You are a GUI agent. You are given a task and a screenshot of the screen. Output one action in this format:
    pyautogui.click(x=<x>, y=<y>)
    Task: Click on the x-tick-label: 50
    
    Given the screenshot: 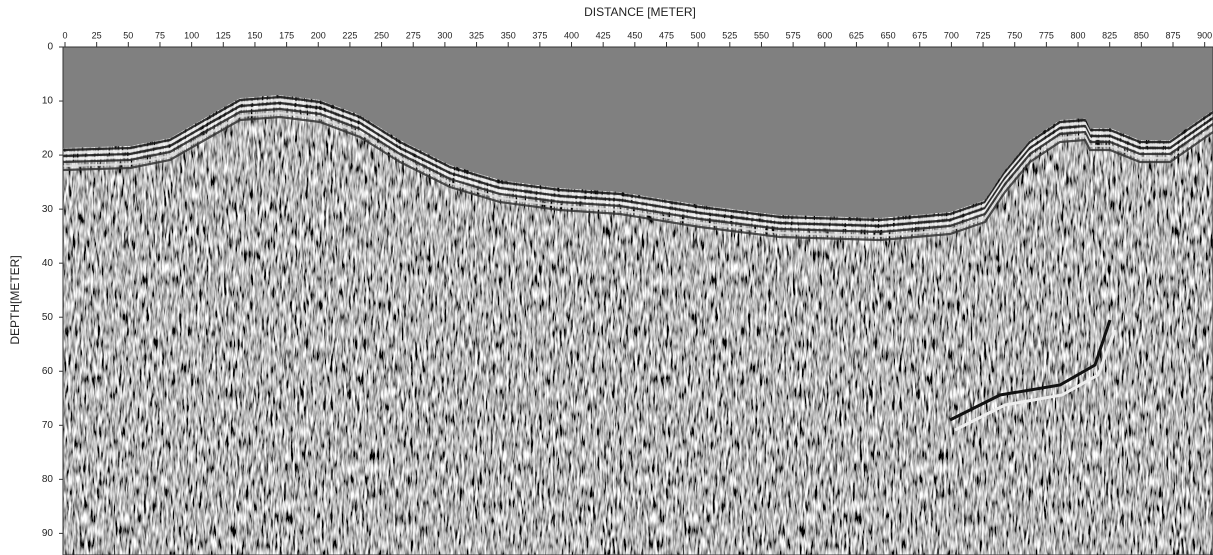 What is the action you would take?
    pyautogui.click(x=128, y=35)
    